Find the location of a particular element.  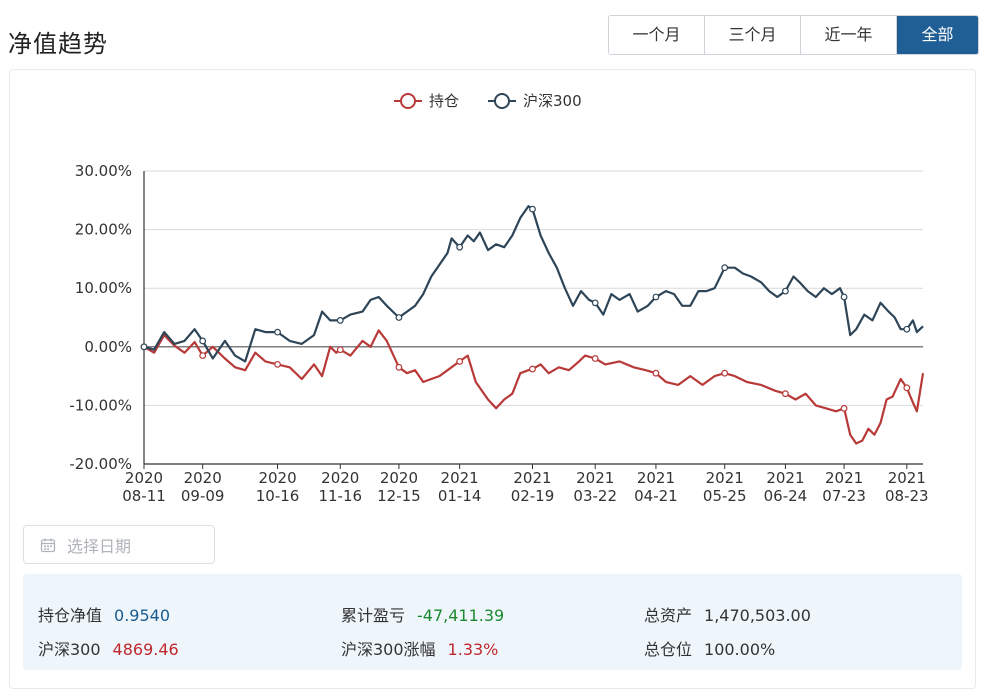

nav-stat: 持仓净值 0.9540 is located at coordinates (104, 614).